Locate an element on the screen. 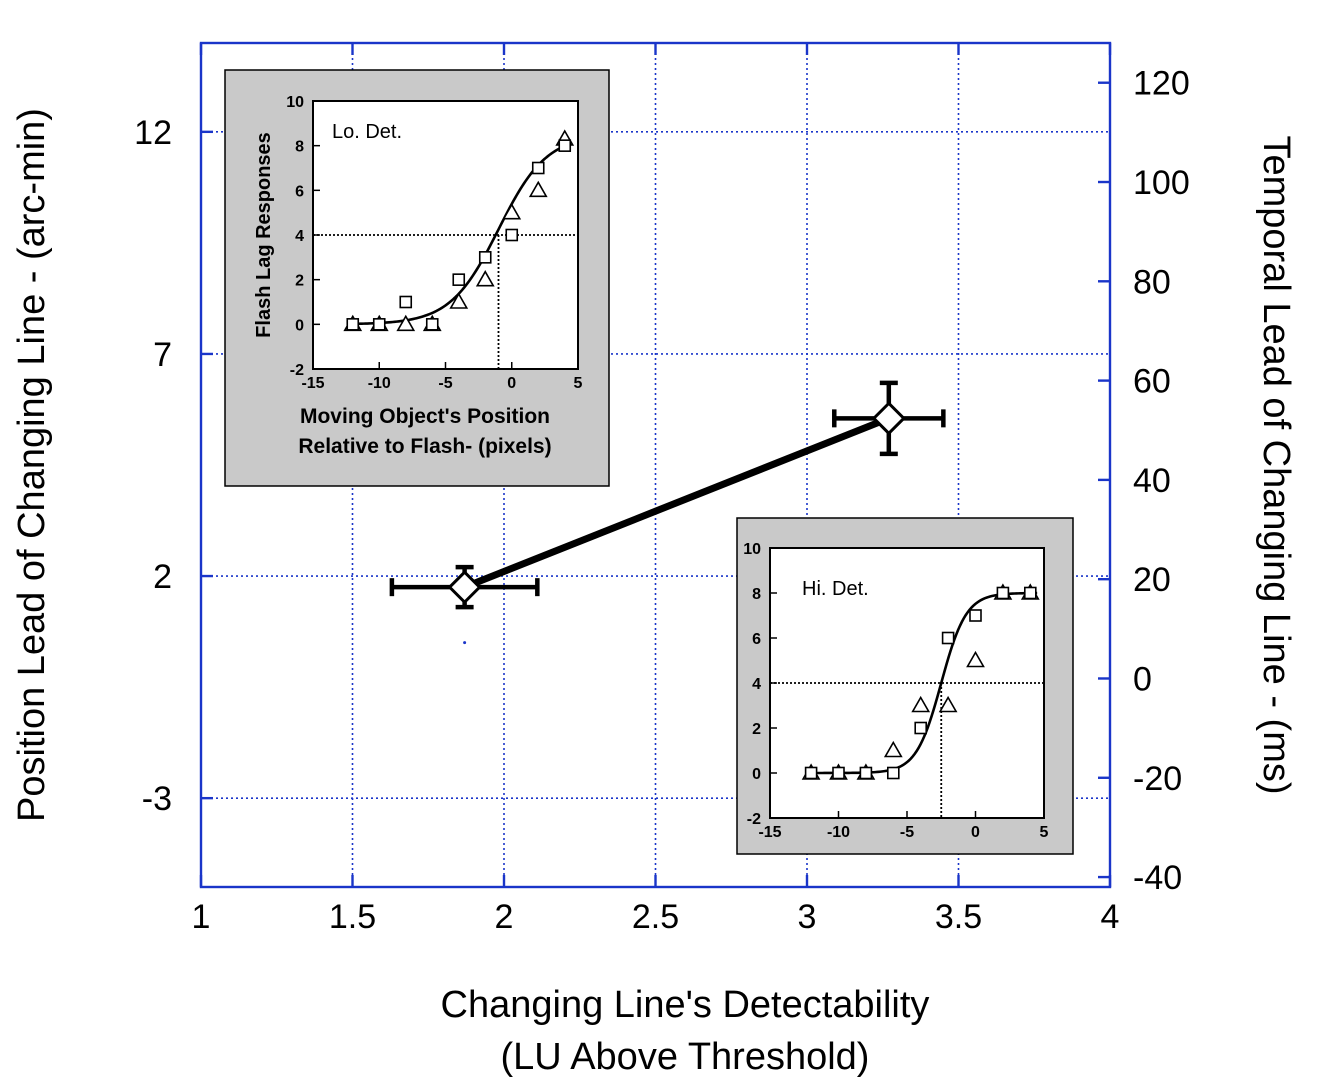  y2-tick-label: -20 is located at coordinates (1157, 779).